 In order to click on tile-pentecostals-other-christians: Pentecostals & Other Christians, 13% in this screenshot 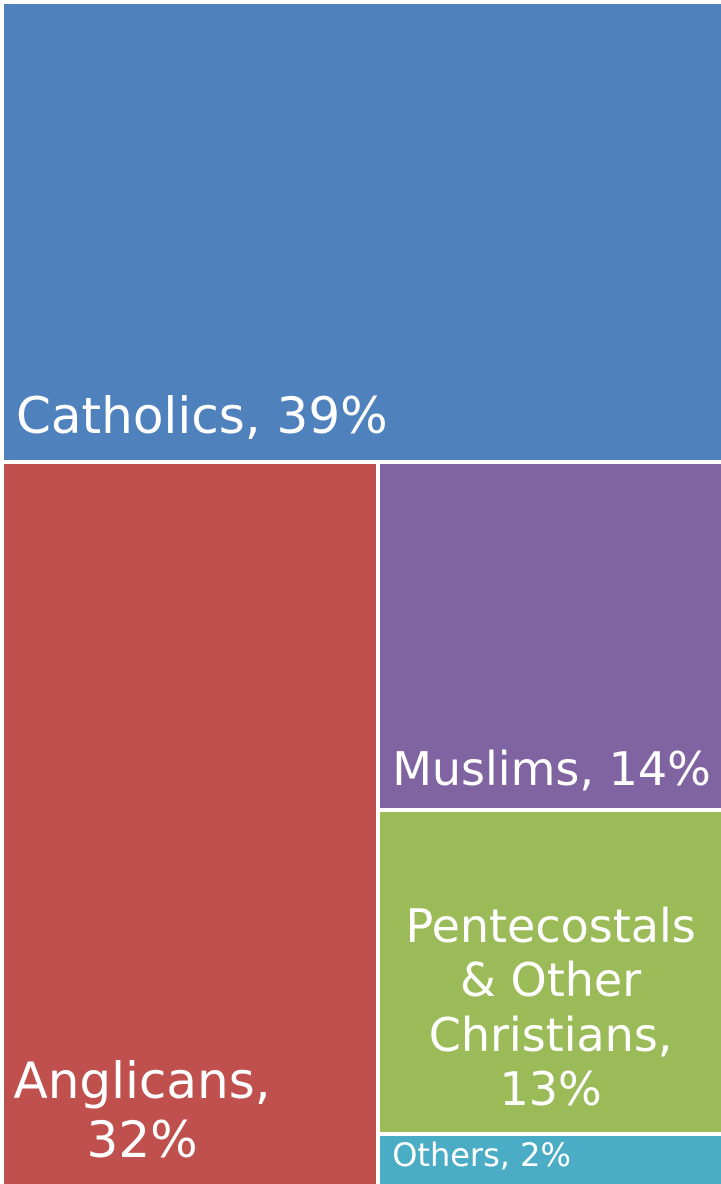, I will do `click(550, 972)`.